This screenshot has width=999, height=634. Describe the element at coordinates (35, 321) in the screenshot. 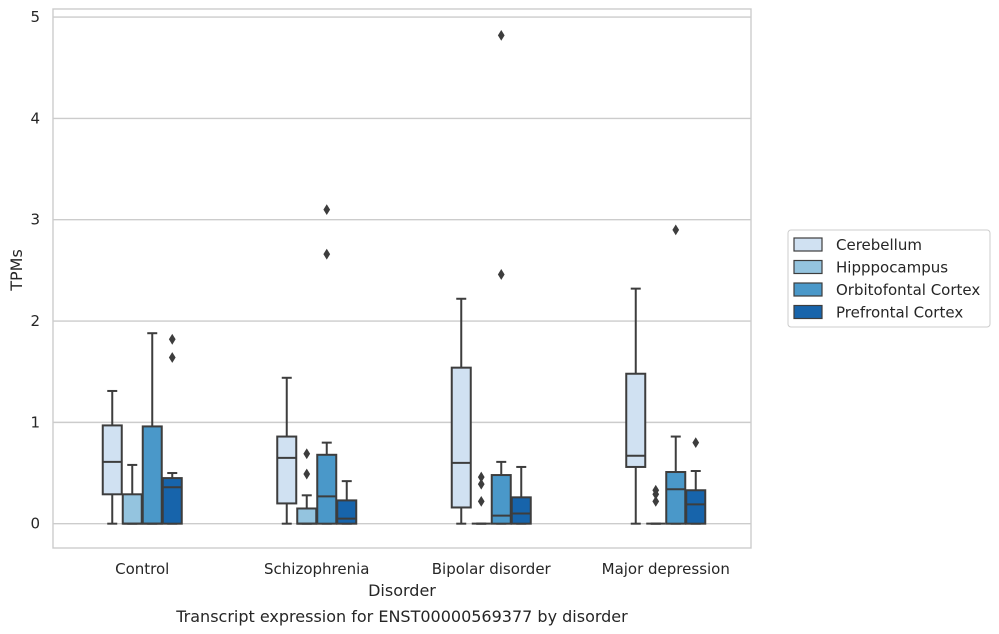

I see `y-tick-label: 2` at that location.